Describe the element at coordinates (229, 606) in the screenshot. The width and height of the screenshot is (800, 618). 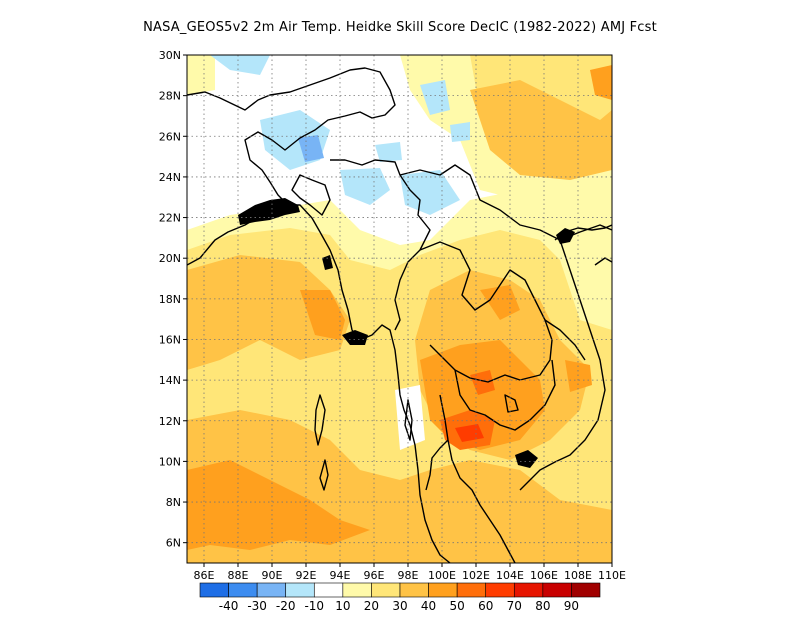
I see `colorbar-label: -40` at that location.